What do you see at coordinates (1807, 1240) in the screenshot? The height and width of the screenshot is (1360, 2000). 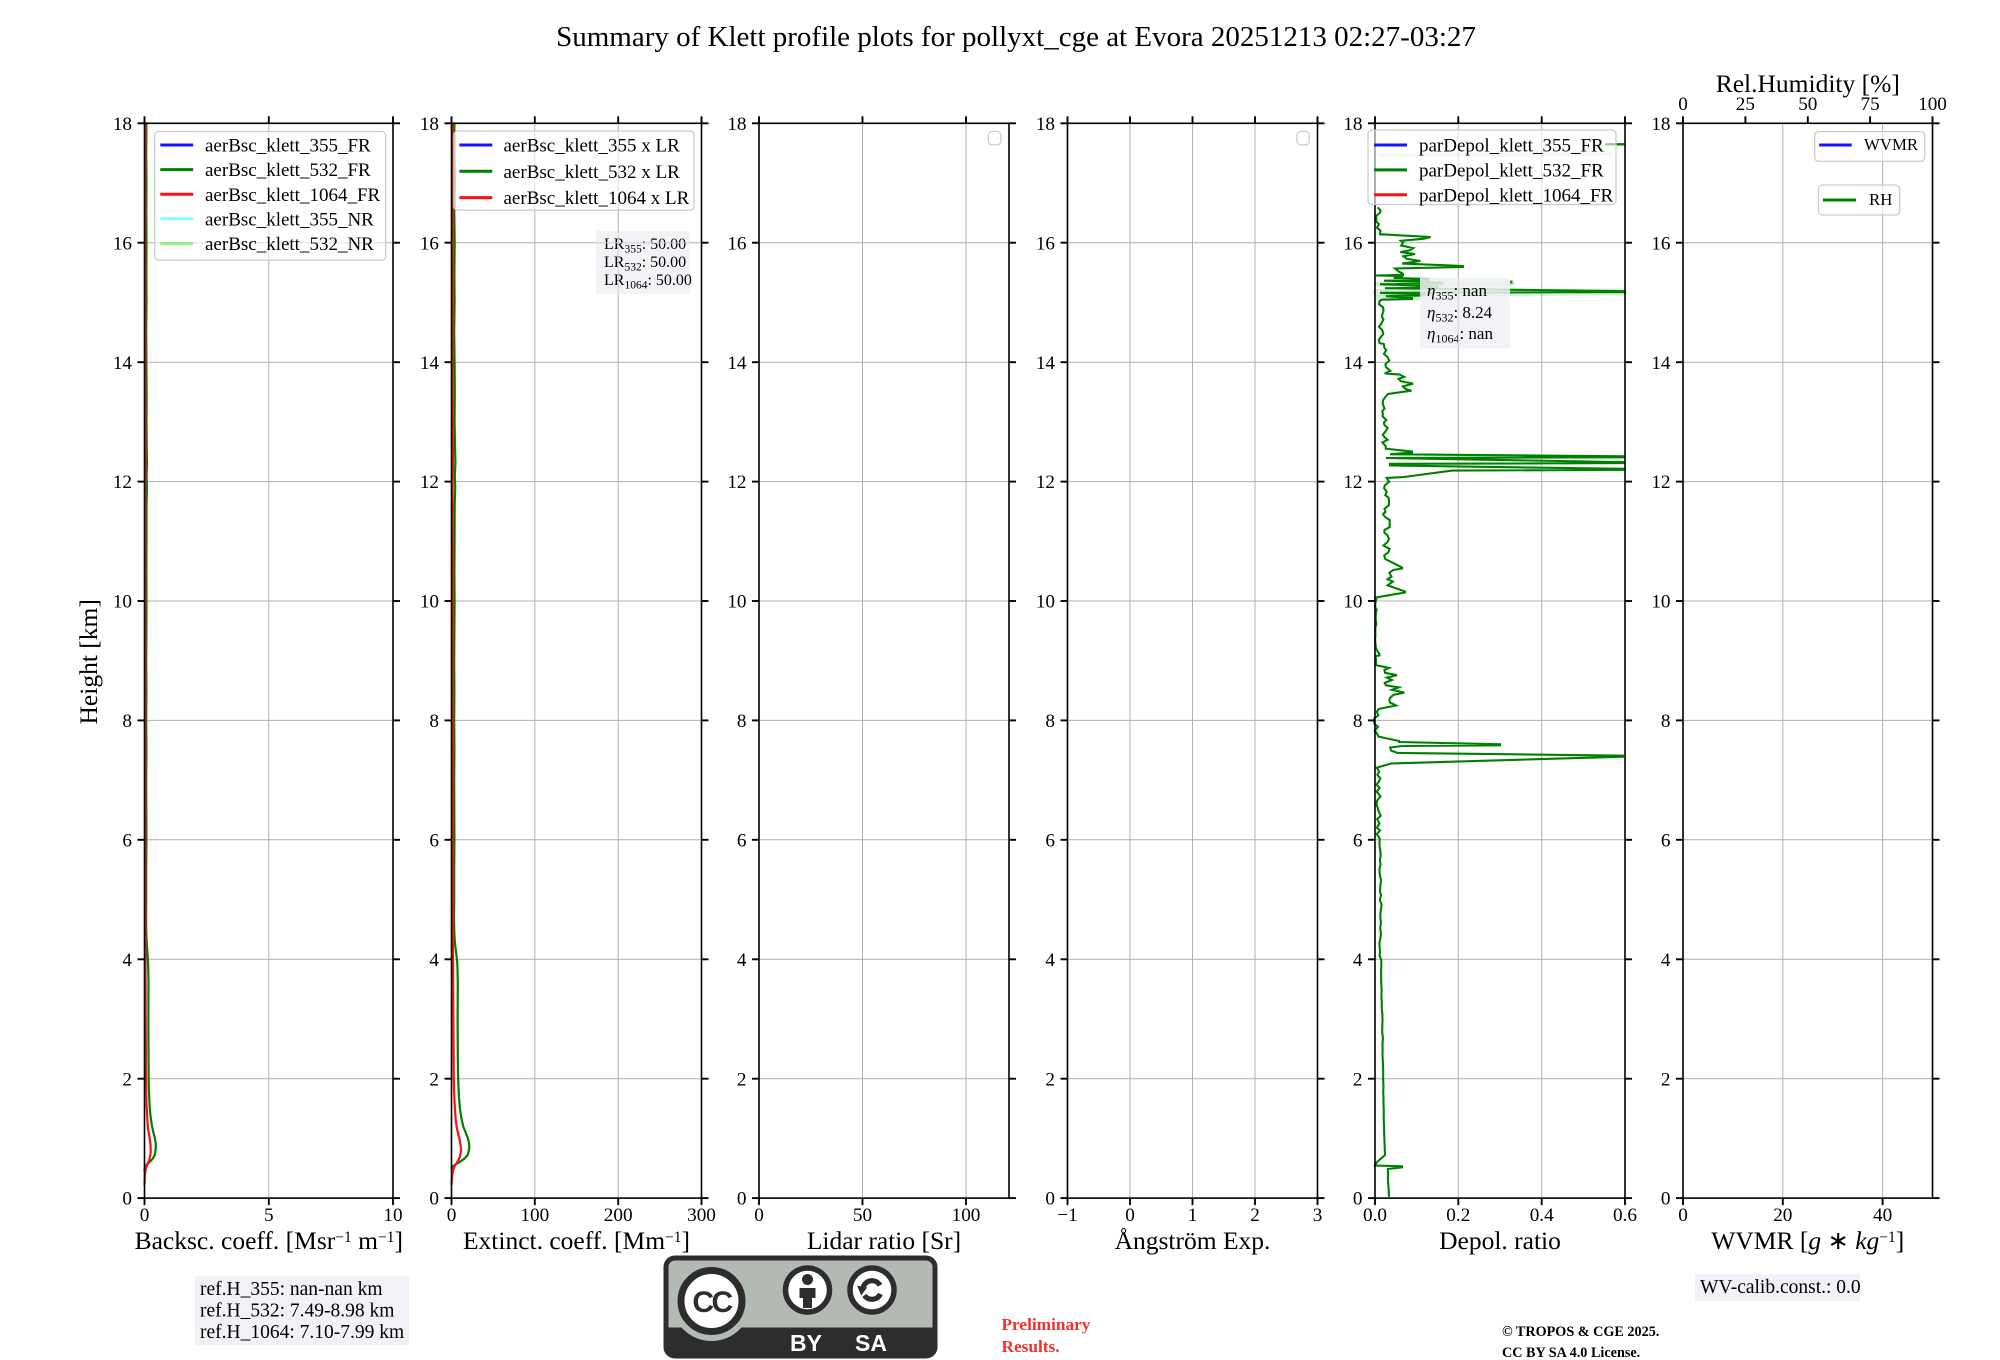 I see `svg-text: WVMR [g ∗ kg−1]` at bounding box center [1807, 1240].